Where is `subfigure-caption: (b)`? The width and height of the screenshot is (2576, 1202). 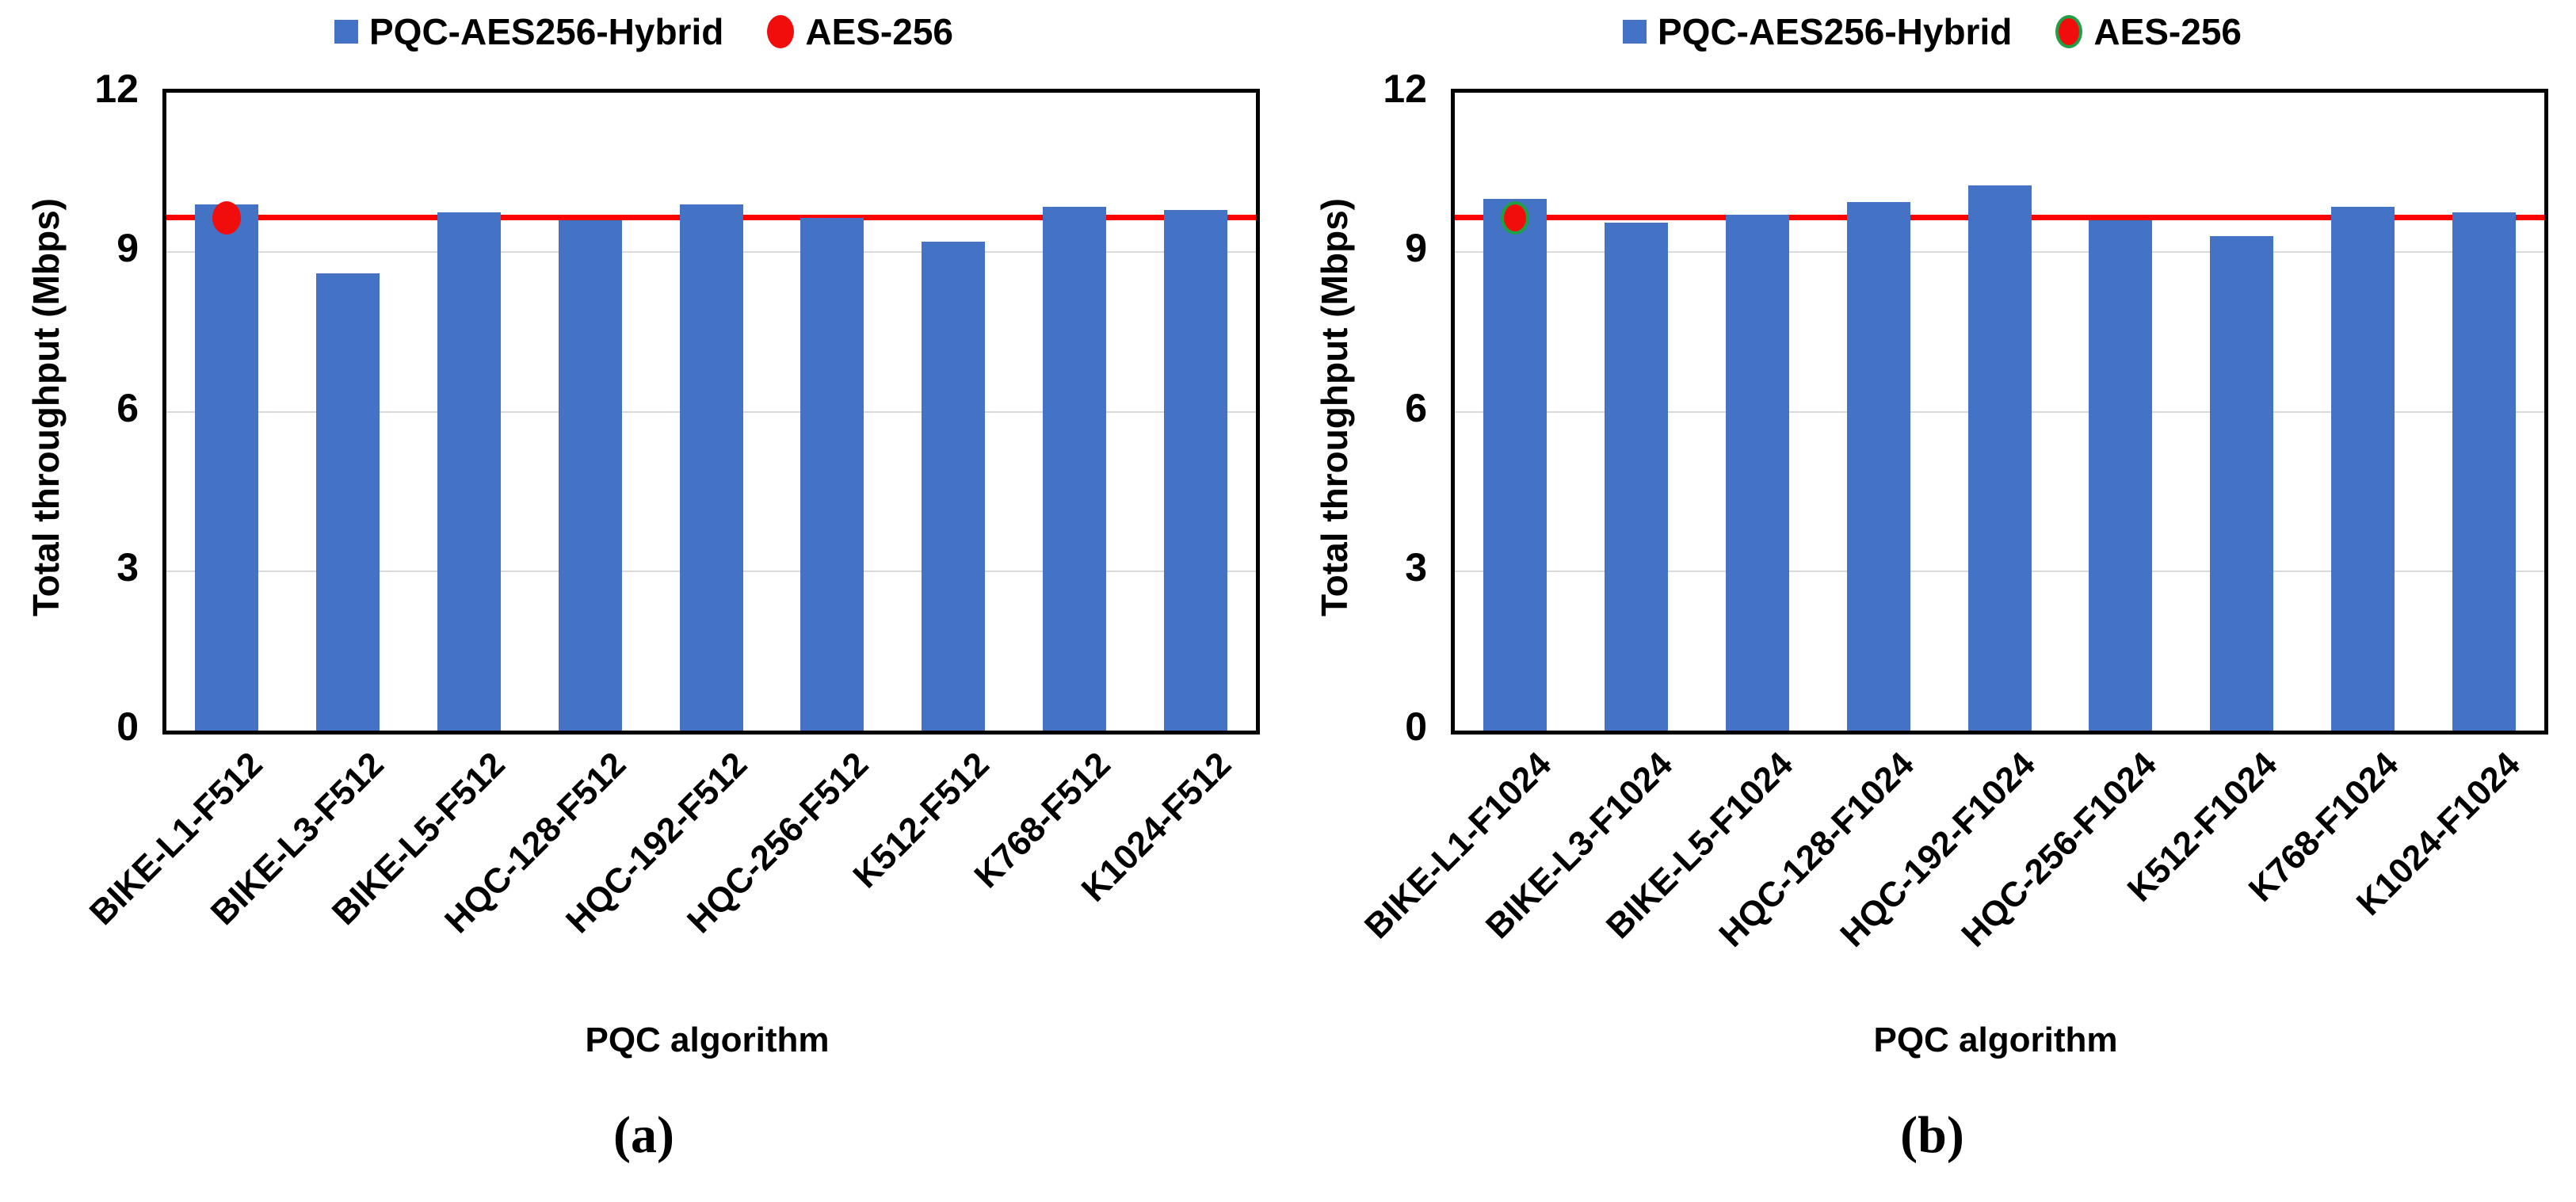
subfigure-caption: (b) is located at coordinates (1932, 1135).